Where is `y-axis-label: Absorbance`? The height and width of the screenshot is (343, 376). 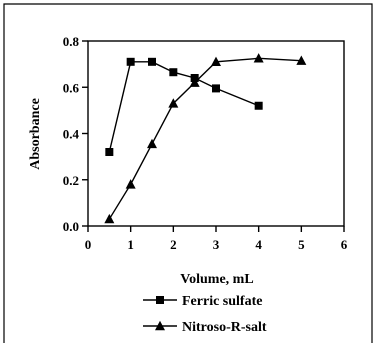 y-axis-label: Absorbance is located at coordinates (35, 134).